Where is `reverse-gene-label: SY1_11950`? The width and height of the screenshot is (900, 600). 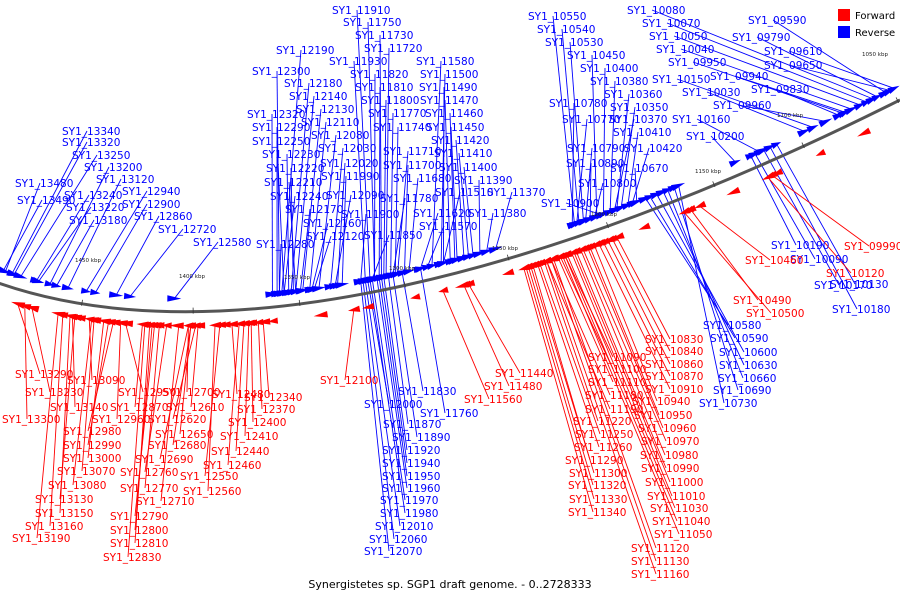
reverse-gene-label: SY1_11950 is located at coordinates (411, 477).